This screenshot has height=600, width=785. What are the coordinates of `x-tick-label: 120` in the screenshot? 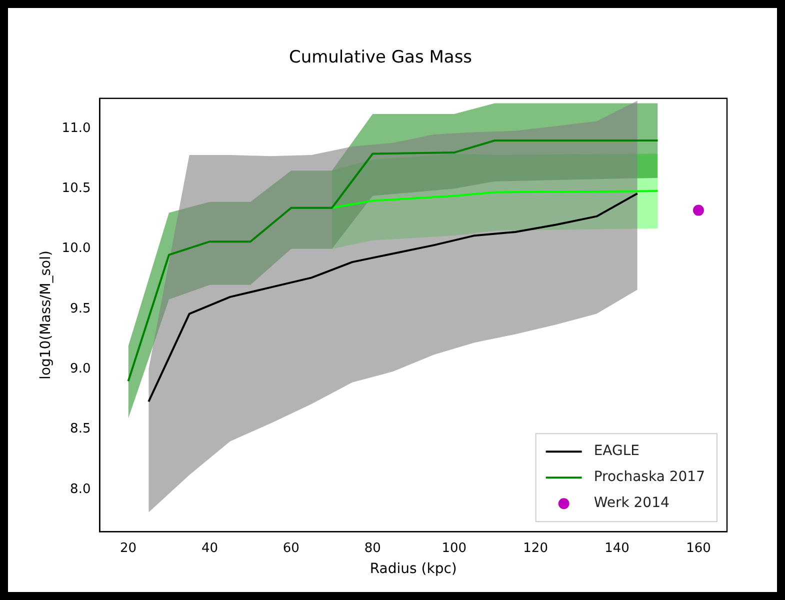 It's located at (535, 548).